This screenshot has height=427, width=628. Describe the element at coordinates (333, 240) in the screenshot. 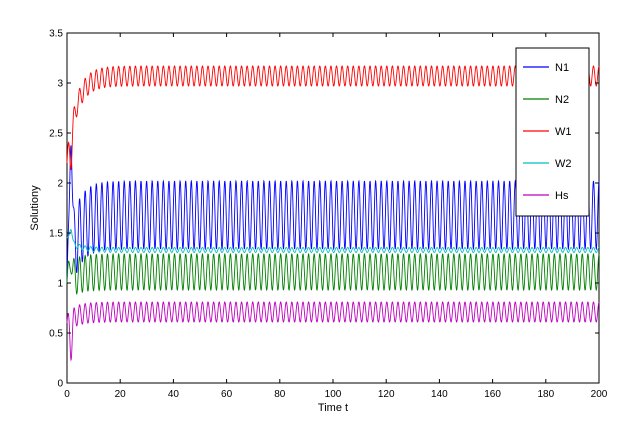

I see `series-line-w2` at that location.